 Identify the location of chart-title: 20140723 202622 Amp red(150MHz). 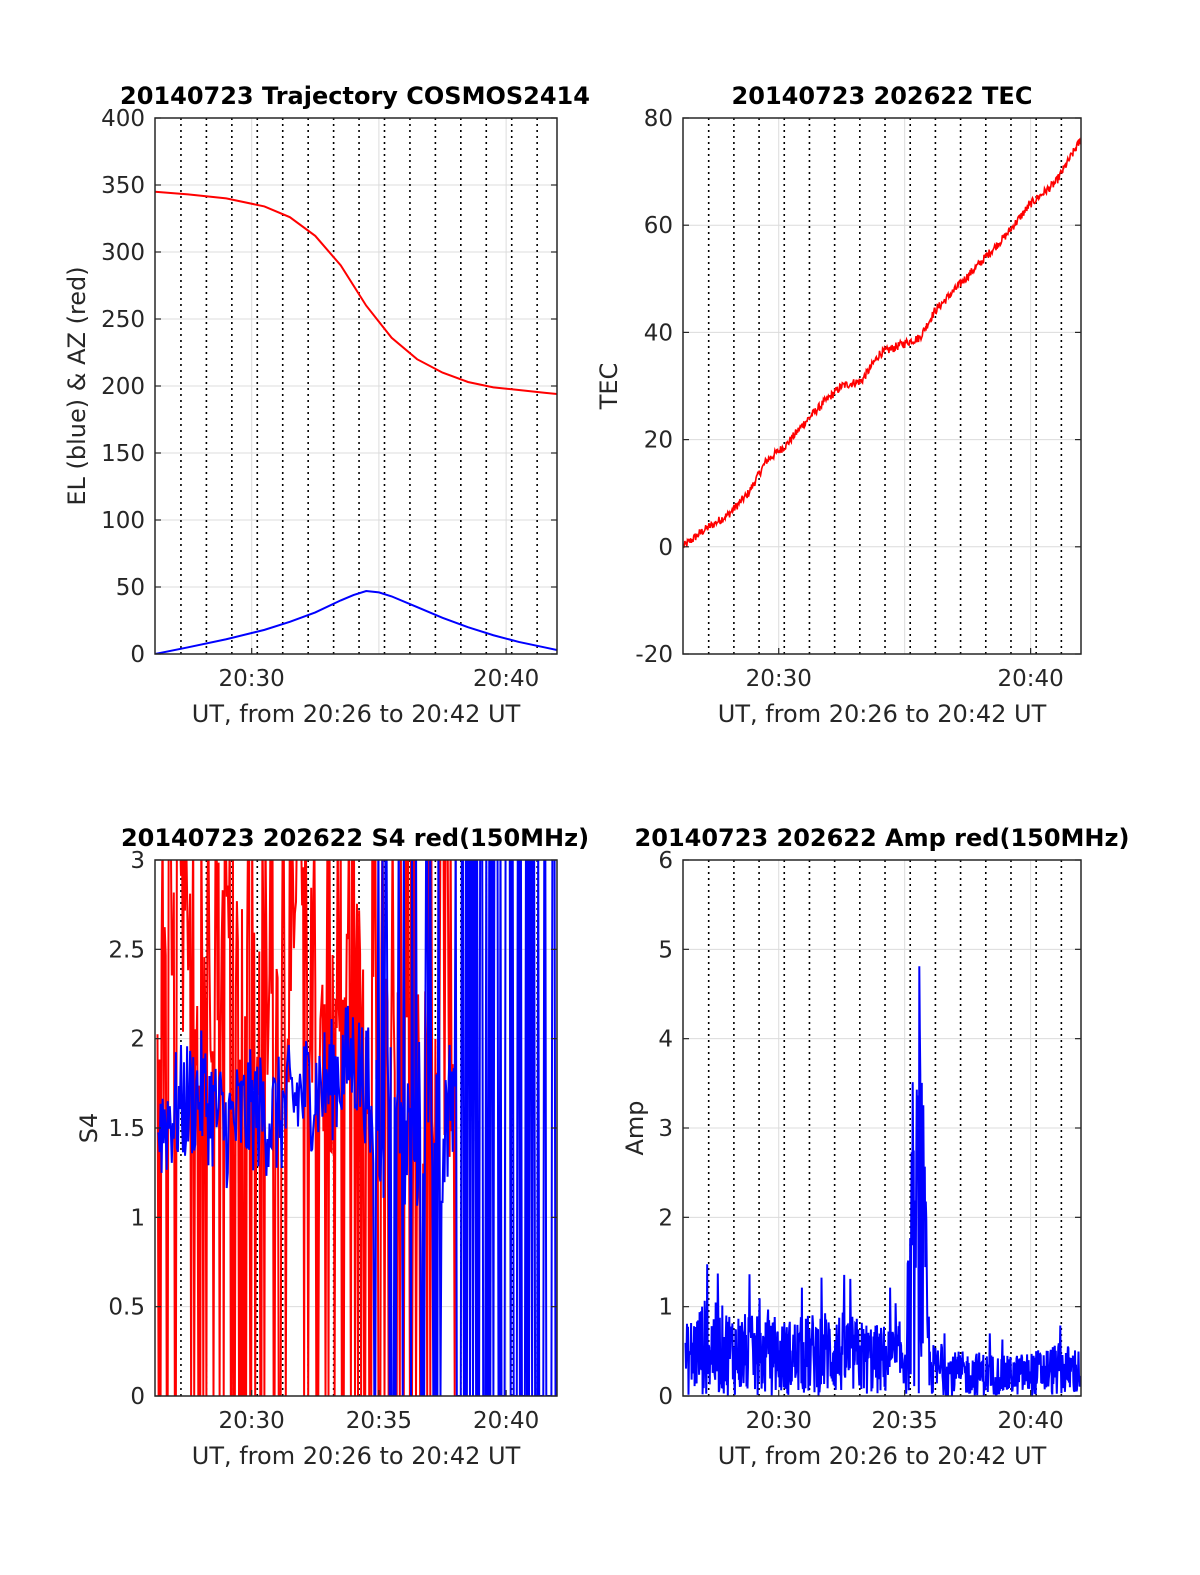
(882, 838).